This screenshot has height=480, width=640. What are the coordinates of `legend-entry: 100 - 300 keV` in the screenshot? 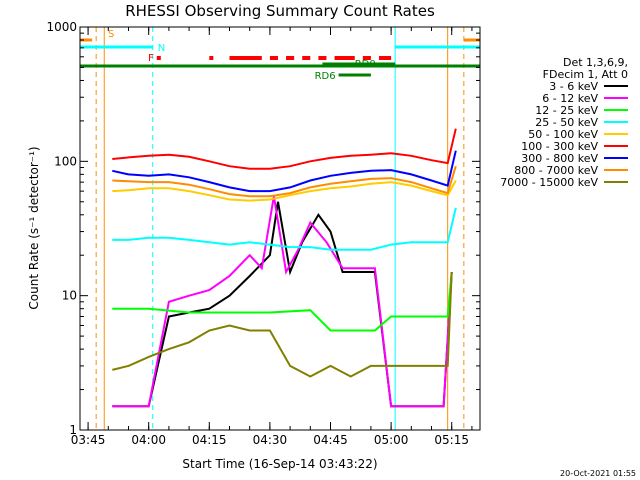 It's located at (559, 146).